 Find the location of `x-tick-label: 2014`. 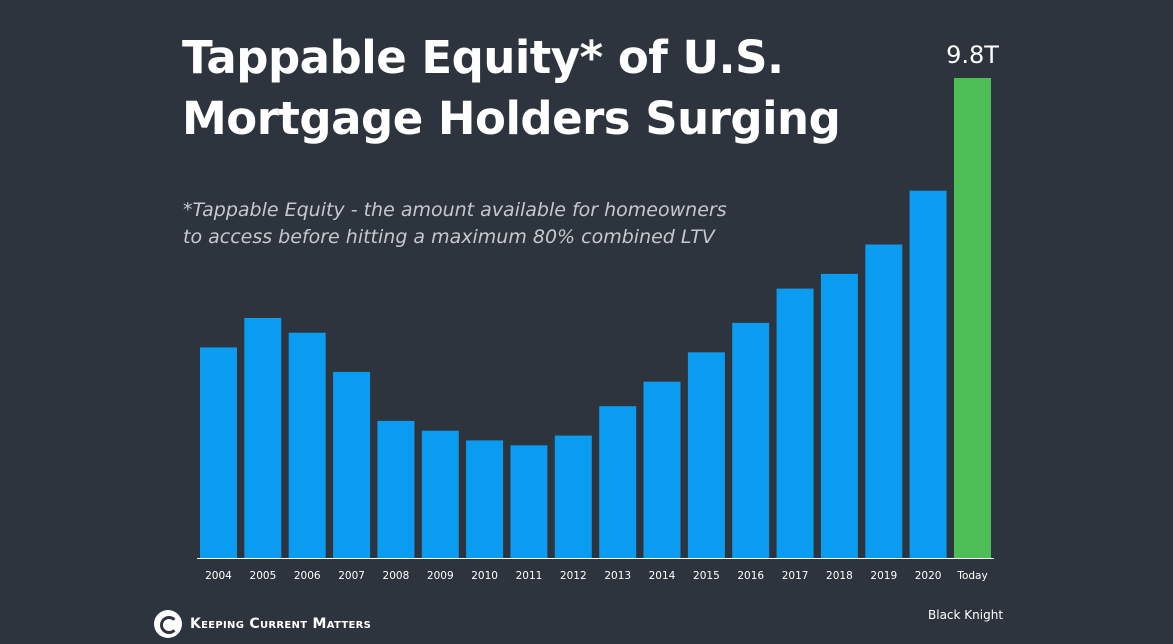

x-tick-label: 2014 is located at coordinates (662, 576).